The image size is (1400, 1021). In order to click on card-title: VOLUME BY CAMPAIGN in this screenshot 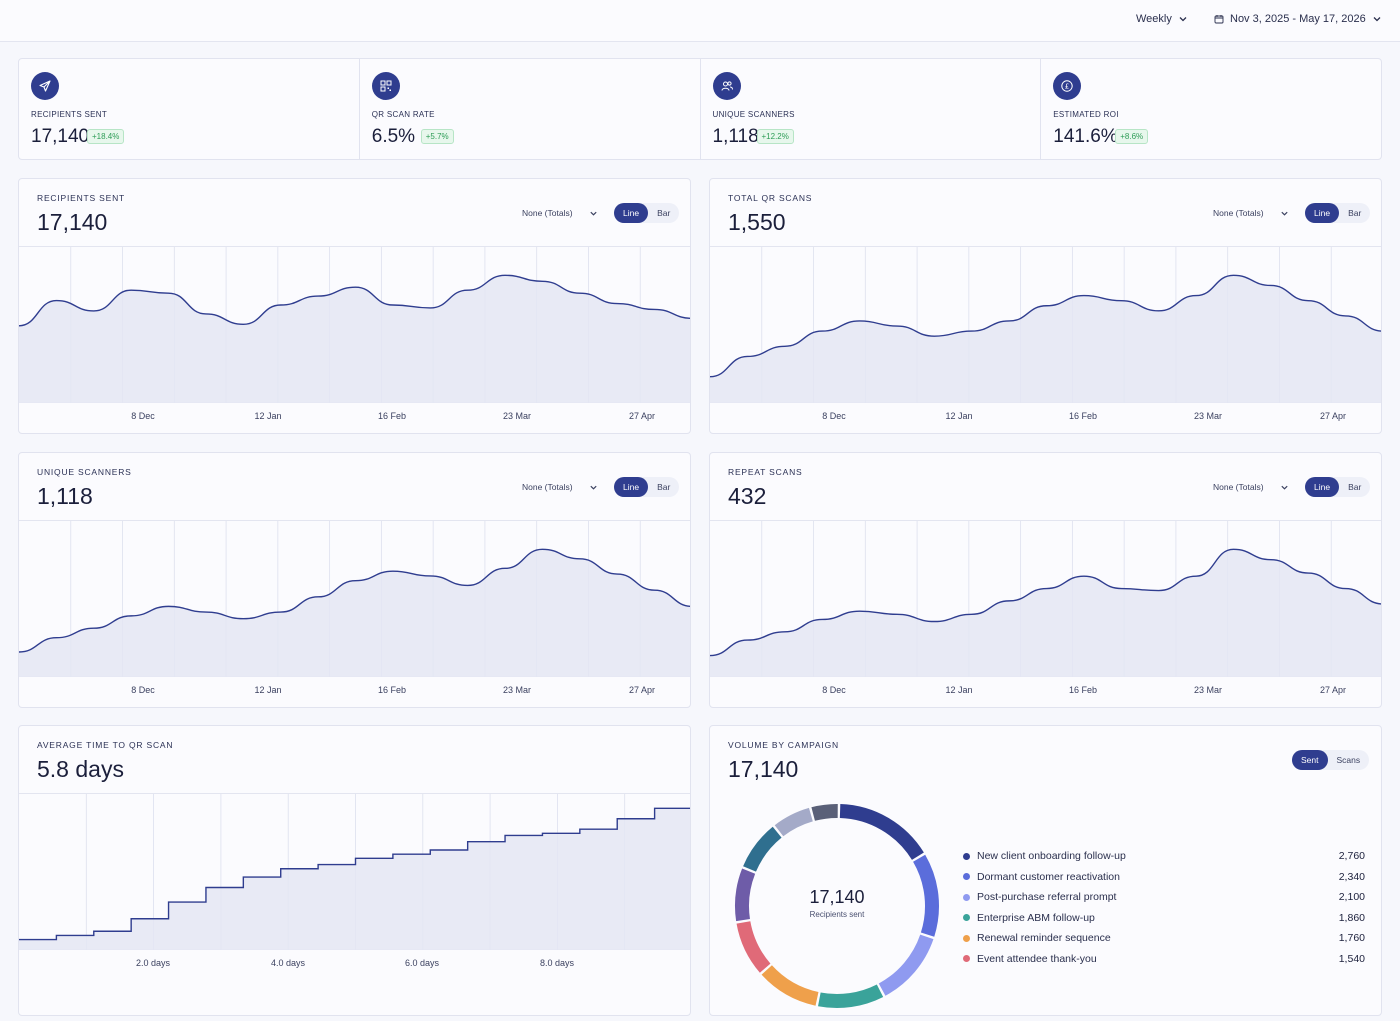, I will do `click(783, 745)`.